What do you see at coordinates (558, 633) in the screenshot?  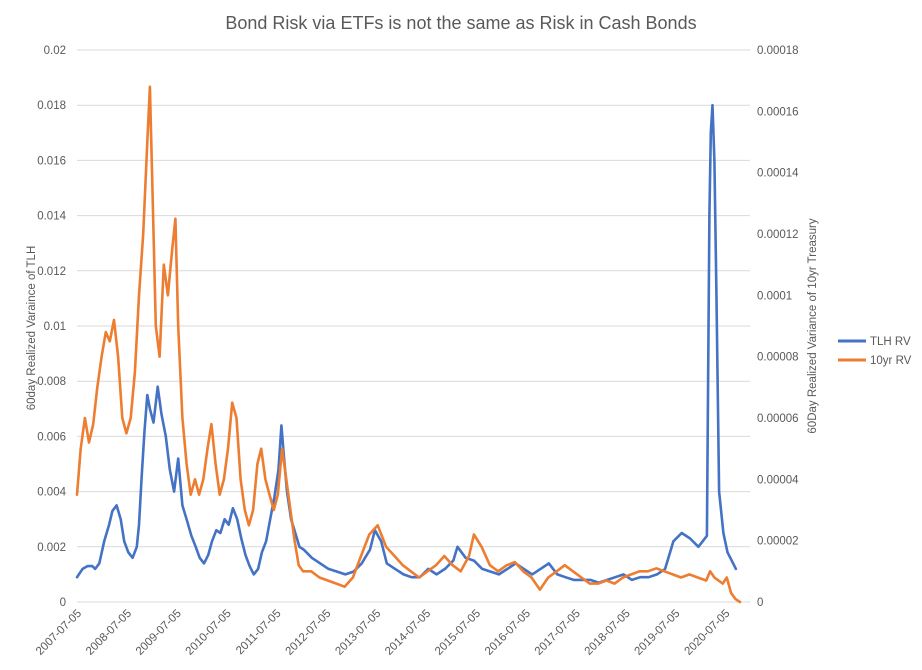 I see `x-tick-label: 2017-07-05` at bounding box center [558, 633].